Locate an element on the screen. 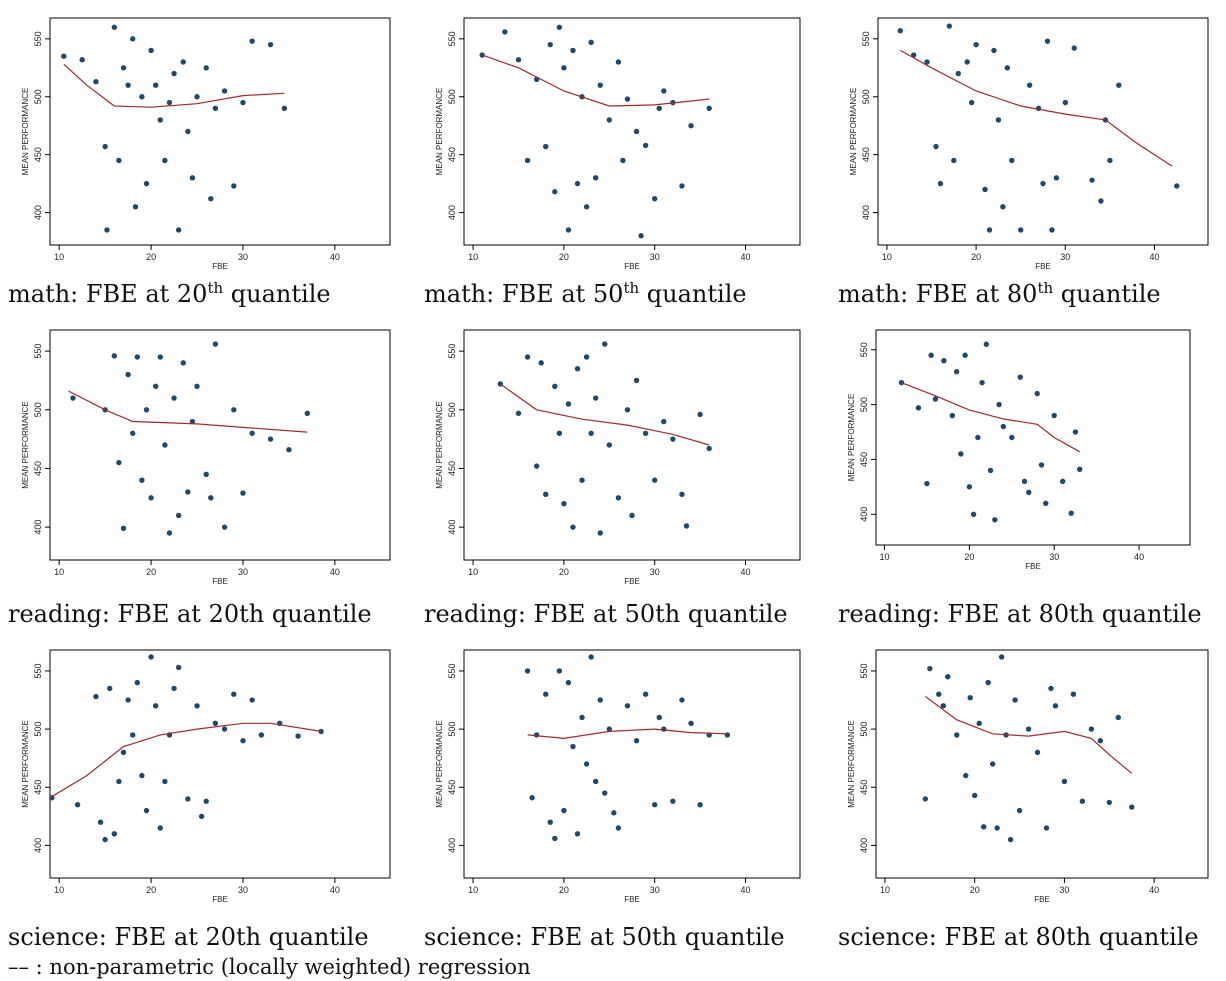 This screenshot has width=1226, height=981. caption-text: reading: FBE at 50th quantile is located at coordinates (606, 614).